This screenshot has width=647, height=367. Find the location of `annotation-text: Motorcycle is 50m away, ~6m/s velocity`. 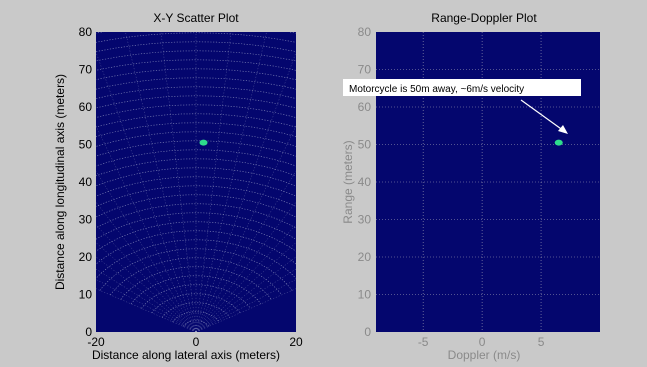

annotation-text: Motorcycle is 50m away, ~6m/s velocity is located at coordinates (436, 89).